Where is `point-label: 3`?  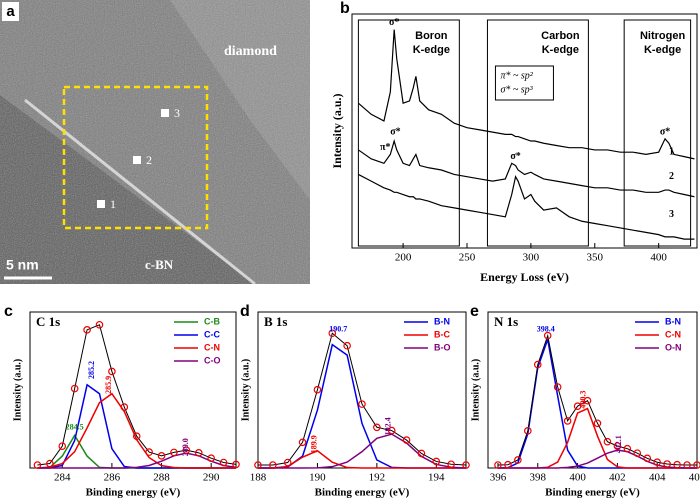 point-label: 3 is located at coordinates (177, 113).